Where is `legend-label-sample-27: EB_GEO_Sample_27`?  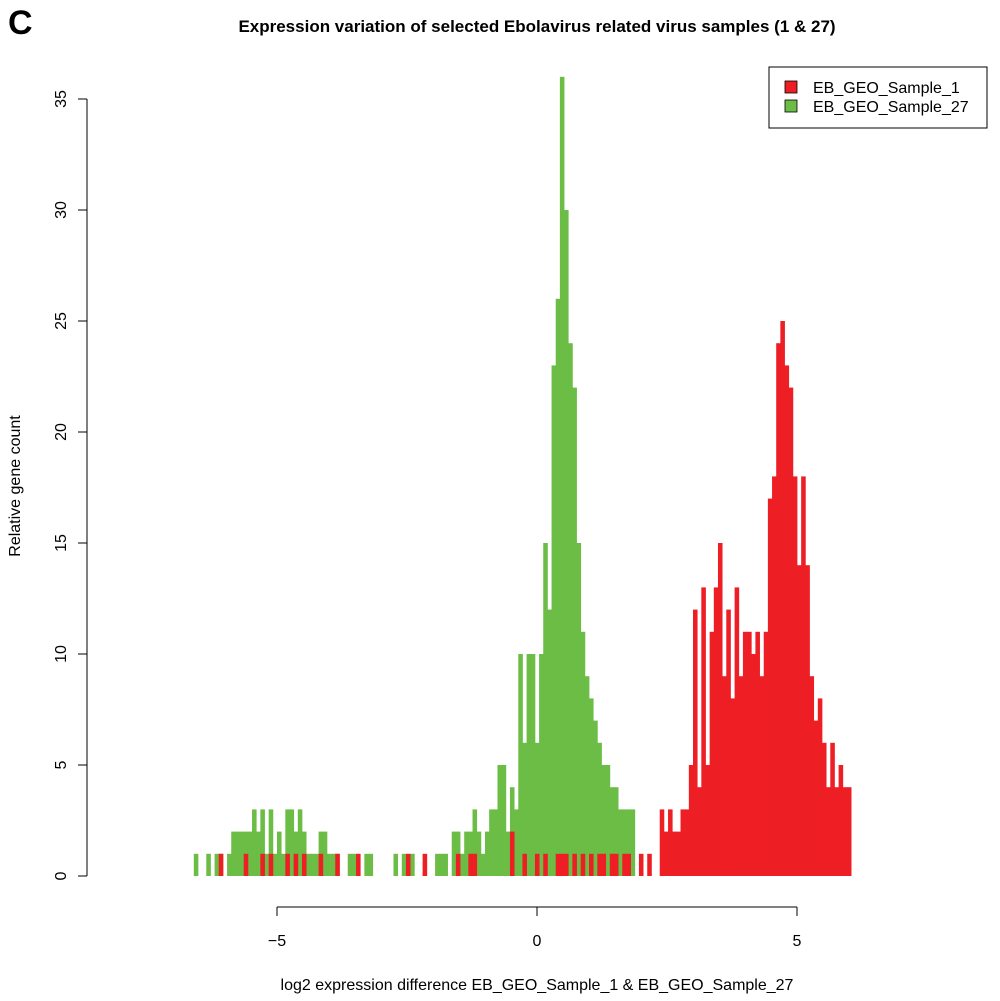
legend-label-sample-27: EB_GEO_Sample_27 is located at coordinates (891, 107).